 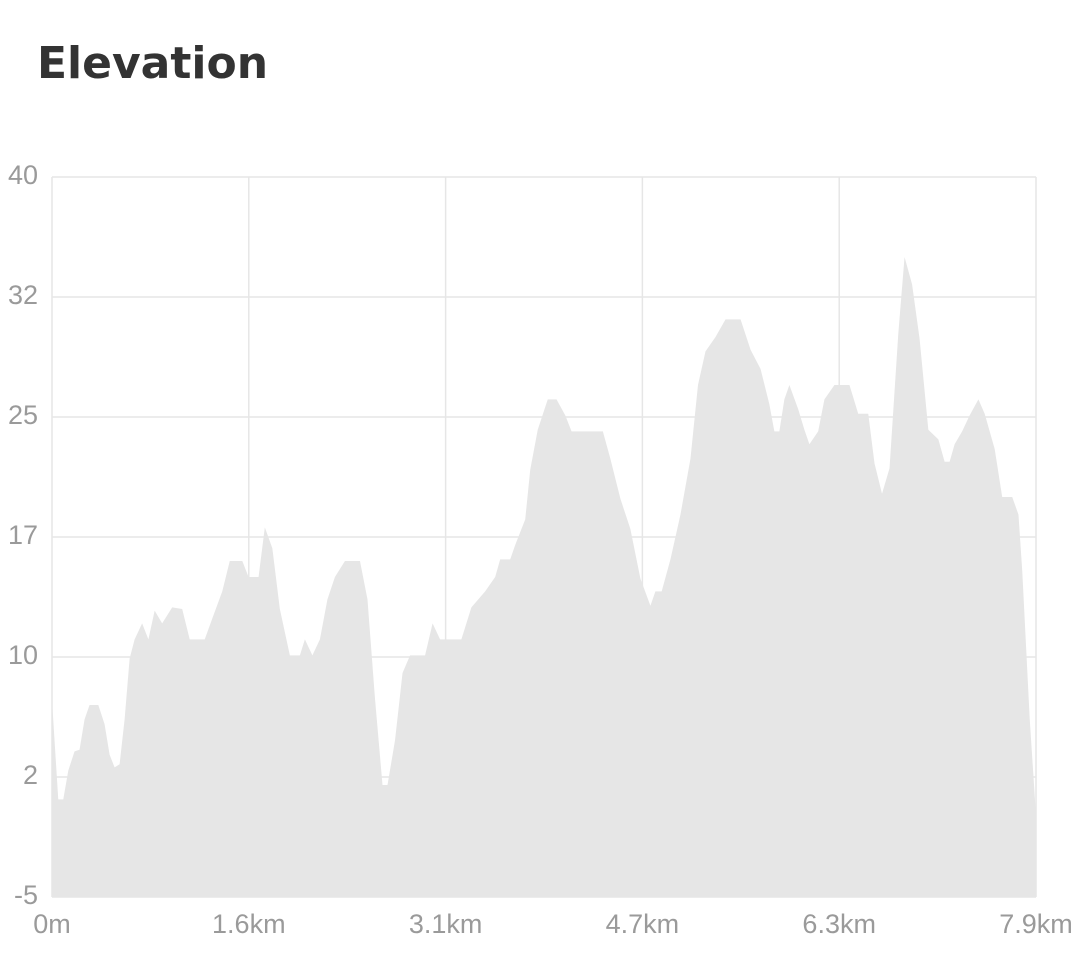 What do you see at coordinates (23, 655) in the screenshot?
I see `y-tick-label: 10` at bounding box center [23, 655].